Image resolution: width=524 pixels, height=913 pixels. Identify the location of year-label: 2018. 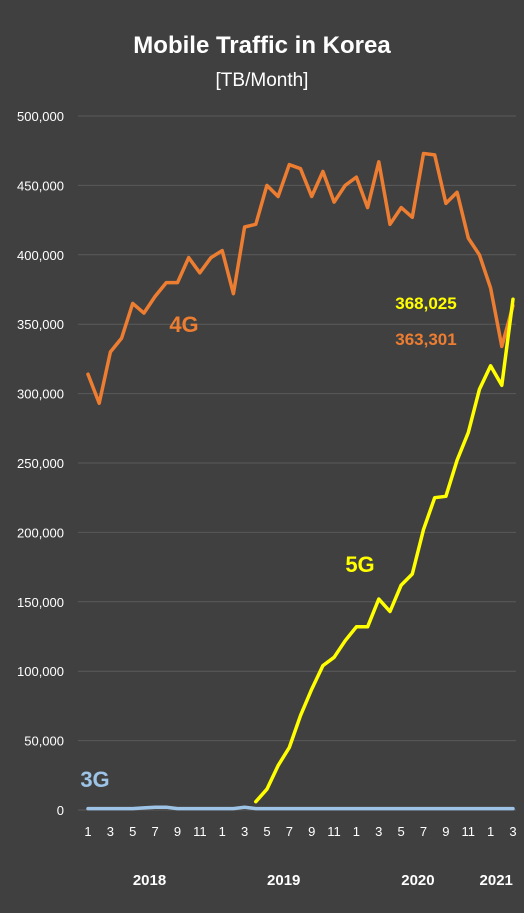
(149, 880).